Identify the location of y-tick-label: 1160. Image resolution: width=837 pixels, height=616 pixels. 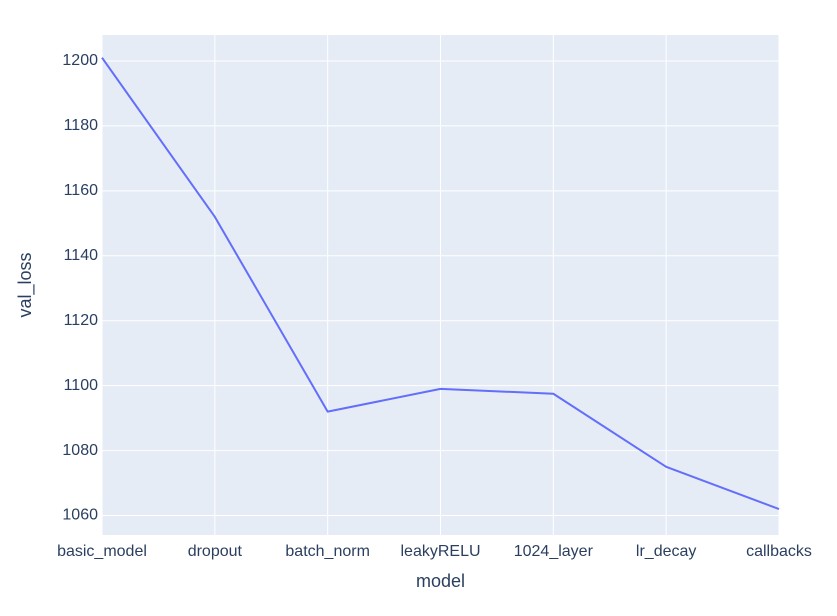
(81, 190).